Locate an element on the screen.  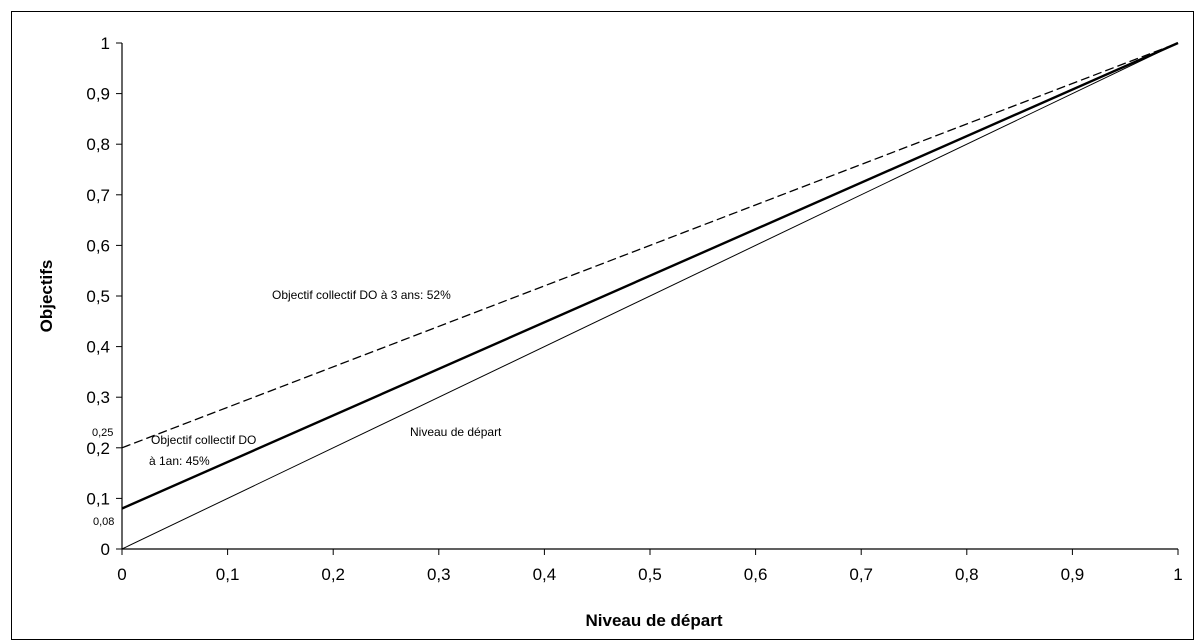
annotation-value-008: 0,08 is located at coordinates (103, 522).